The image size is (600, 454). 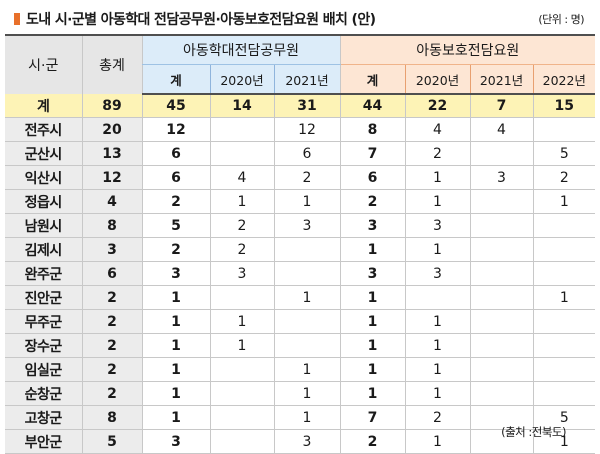 What do you see at coordinates (43, 345) in the screenshot?
I see `region-cell: 장수군` at bounding box center [43, 345].